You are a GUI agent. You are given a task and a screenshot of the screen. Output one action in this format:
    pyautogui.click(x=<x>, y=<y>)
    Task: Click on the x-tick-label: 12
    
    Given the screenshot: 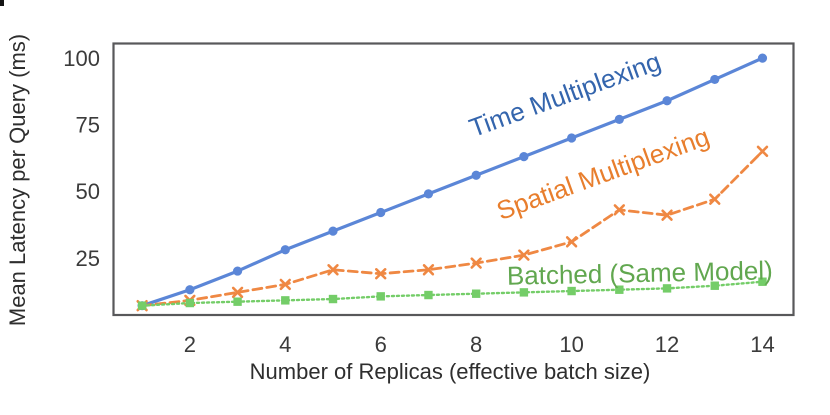 What is the action you would take?
    pyautogui.click(x=667, y=344)
    